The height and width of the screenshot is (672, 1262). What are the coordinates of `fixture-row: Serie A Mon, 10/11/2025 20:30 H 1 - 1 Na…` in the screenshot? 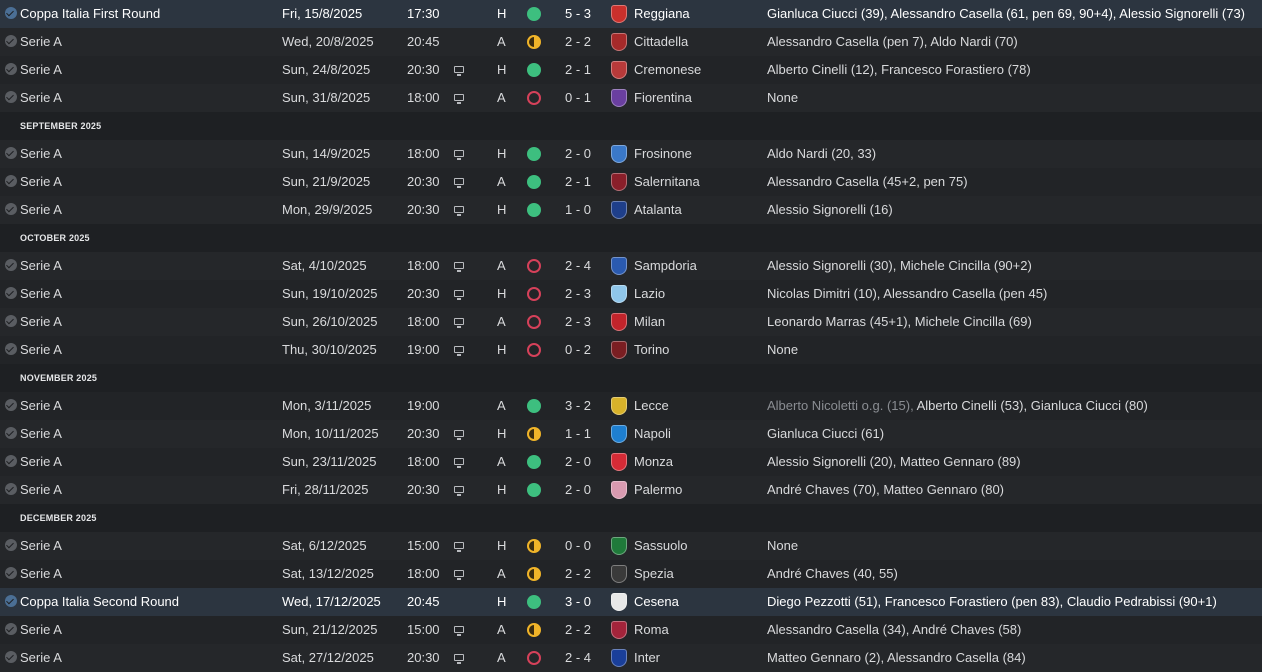 It's located at (631, 434).